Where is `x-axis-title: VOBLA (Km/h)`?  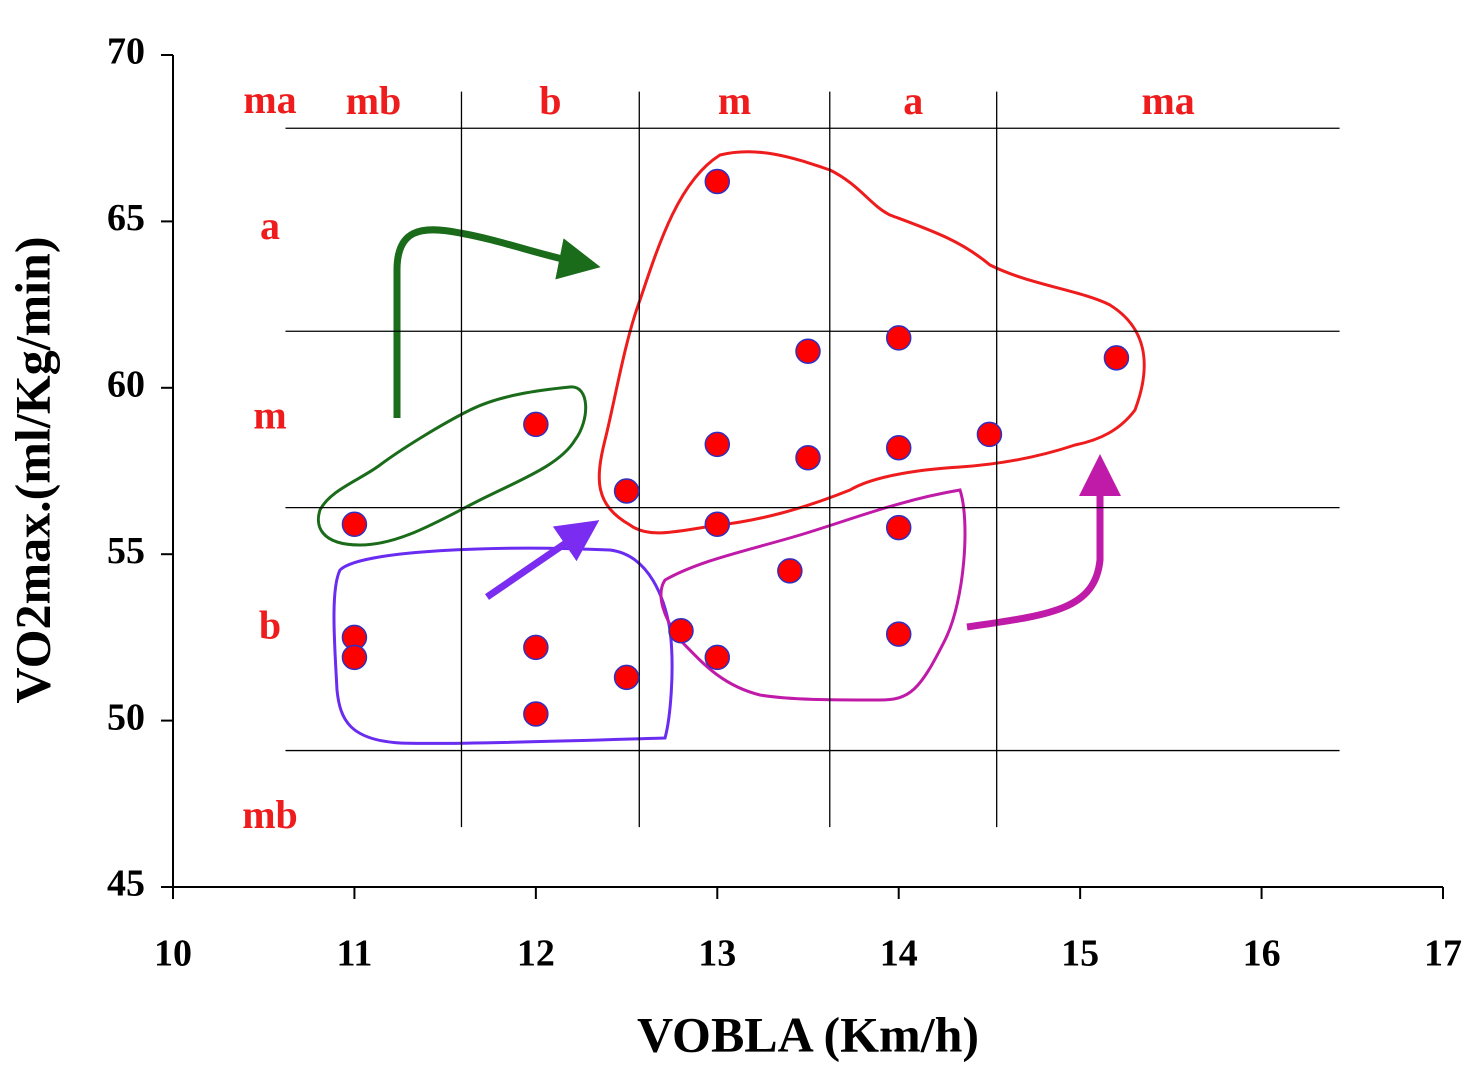
x-axis-title: VOBLA (Km/h) is located at coordinates (808, 1034).